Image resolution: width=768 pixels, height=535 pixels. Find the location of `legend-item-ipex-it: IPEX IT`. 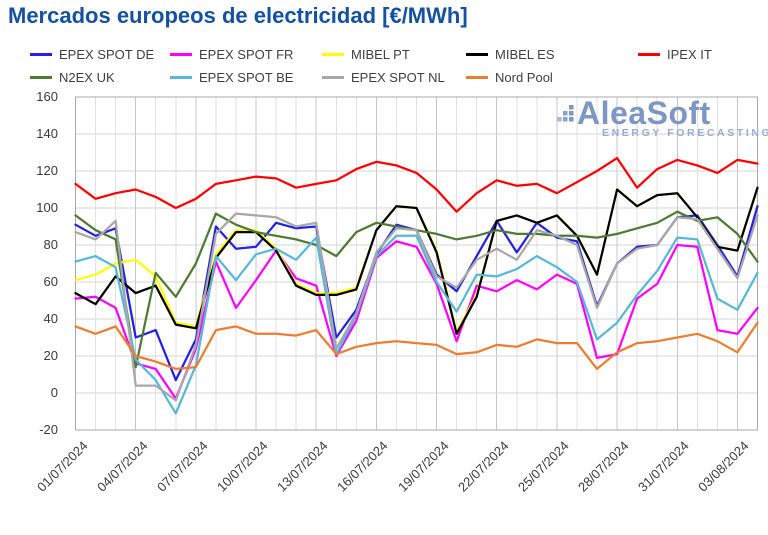

legend-item-ipex-it: IPEX IT is located at coordinates (675, 54).